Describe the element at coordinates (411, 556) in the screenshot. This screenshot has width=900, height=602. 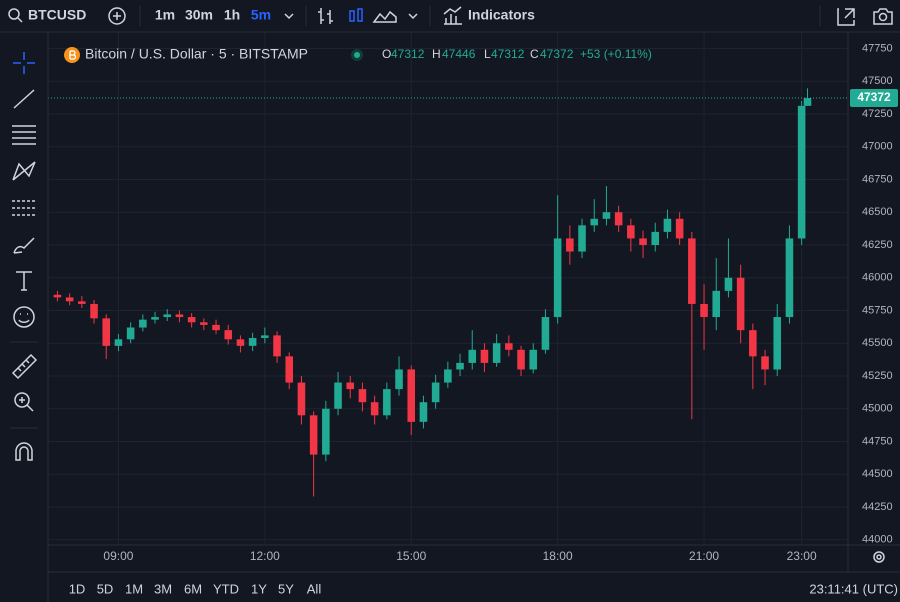
I see `x-tick-label: 15:00` at that location.